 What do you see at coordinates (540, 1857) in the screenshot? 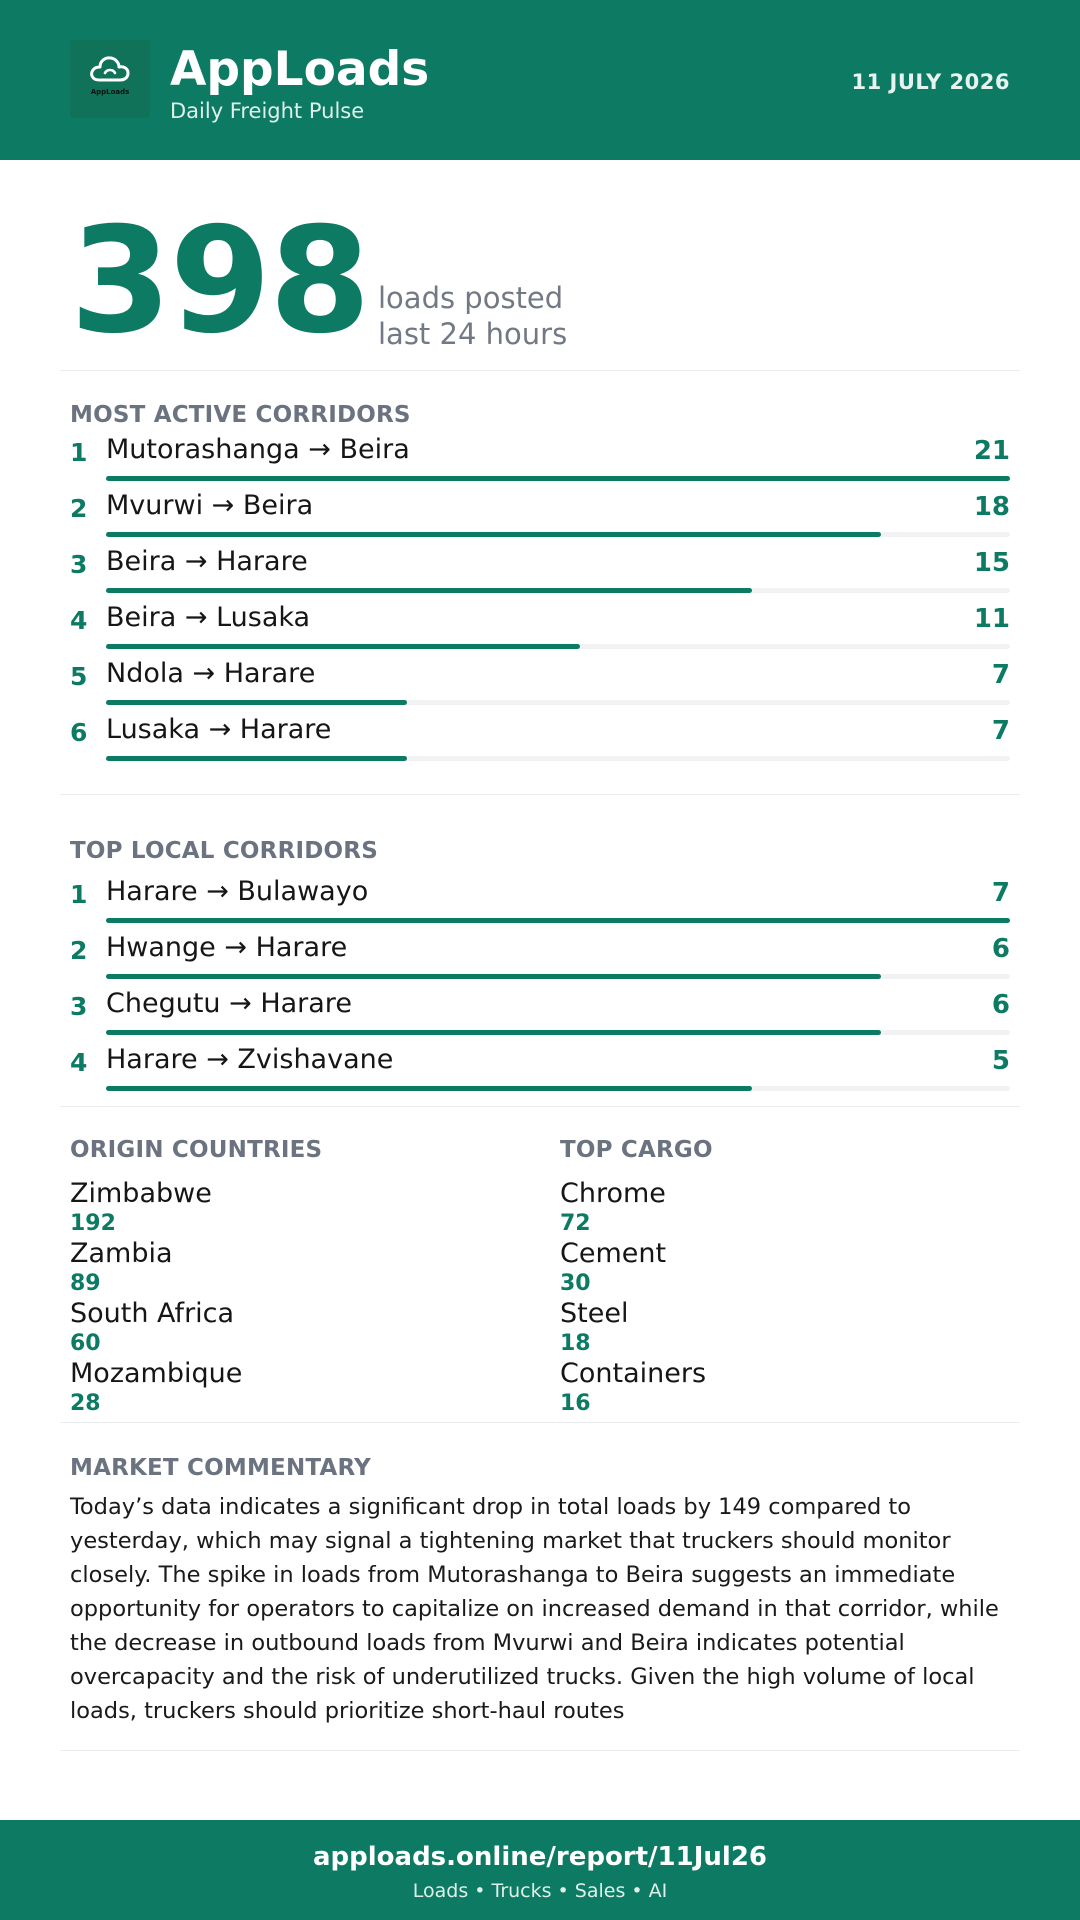
I see `report-link: apploads.online/report/11Jul26` at bounding box center [540, 1857].